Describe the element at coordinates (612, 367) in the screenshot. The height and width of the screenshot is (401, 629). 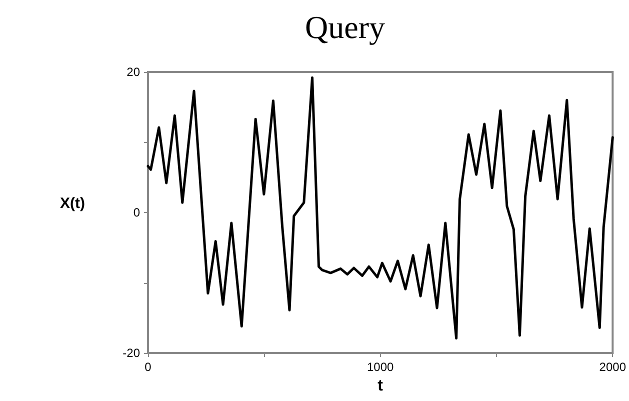
I see `x-tick-label: 2000` at that location.